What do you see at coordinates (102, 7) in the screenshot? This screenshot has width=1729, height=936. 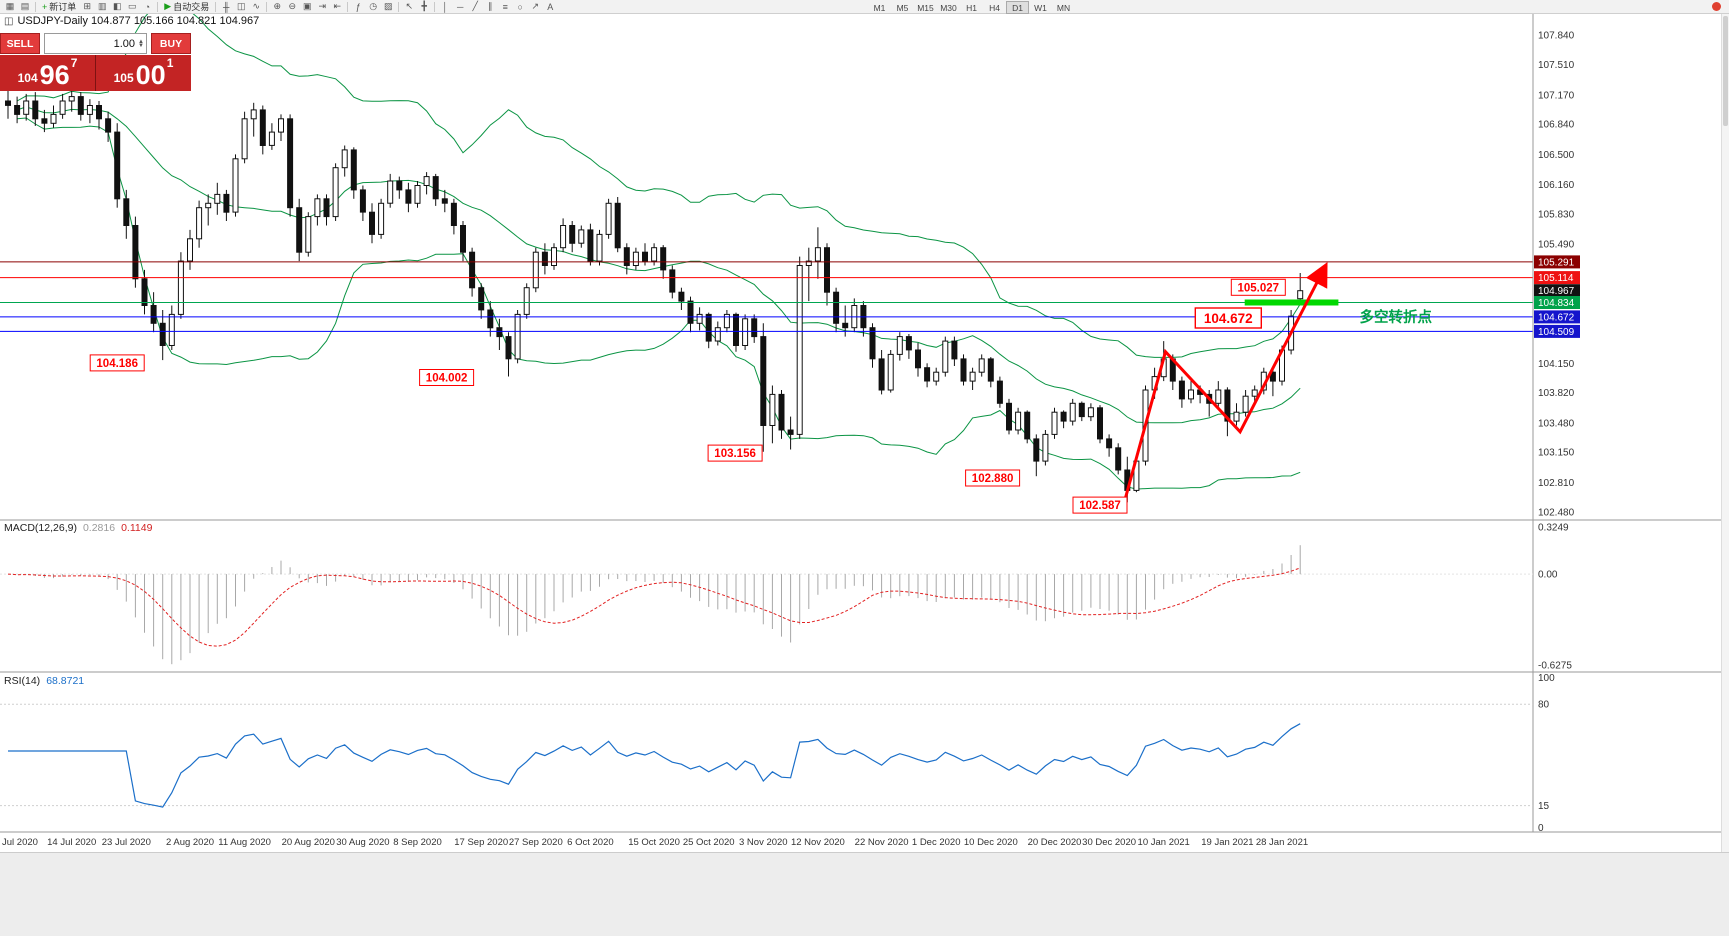 I see `data-window-icon: ▥` at bounding box center [102, 7].